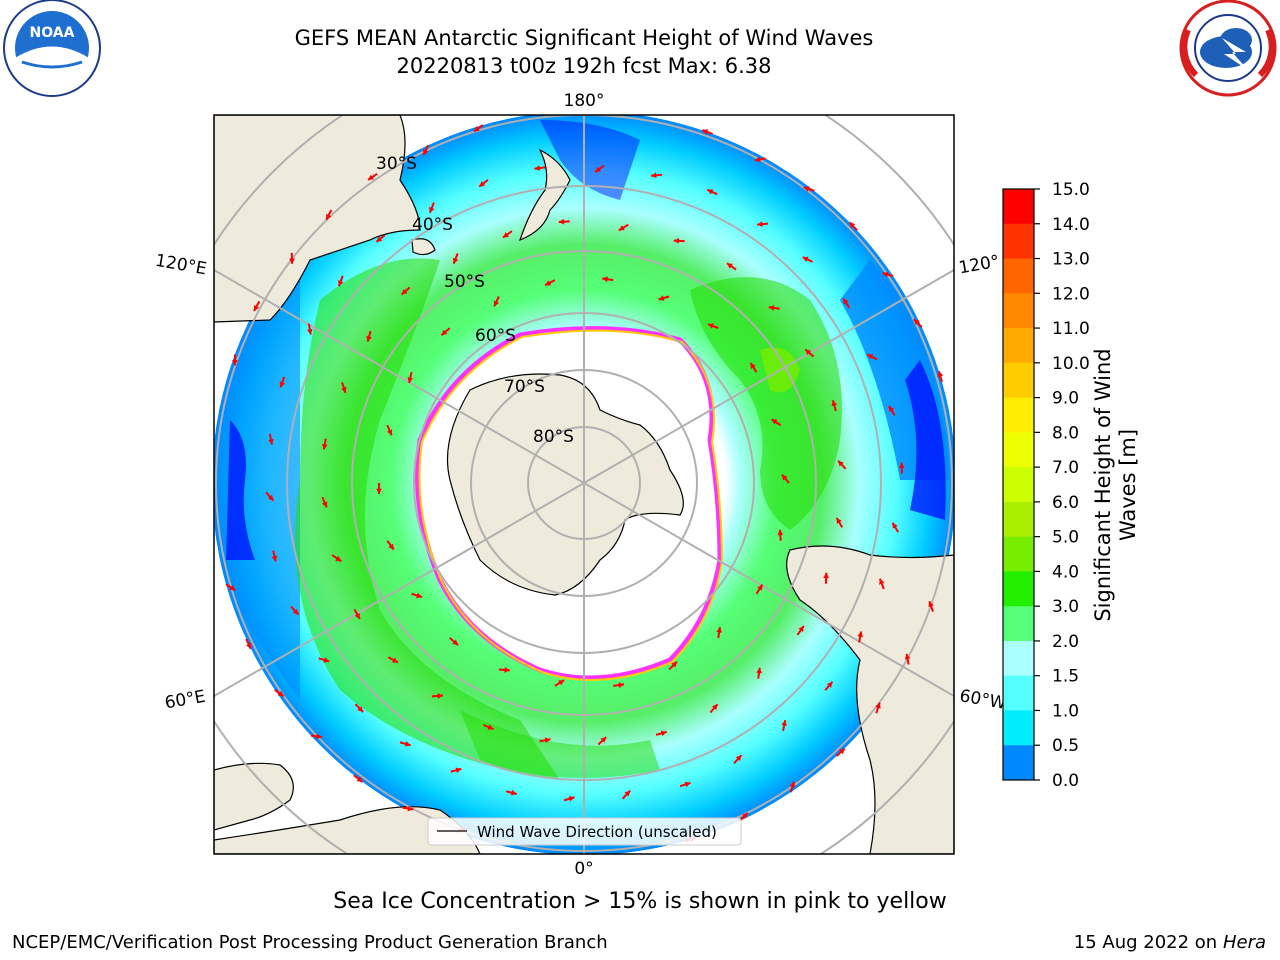 The height and width of the screenshot is (960, 1280). I want to click on colorbar-title-line1: Significant Height of Wind, so click(1103, 485).